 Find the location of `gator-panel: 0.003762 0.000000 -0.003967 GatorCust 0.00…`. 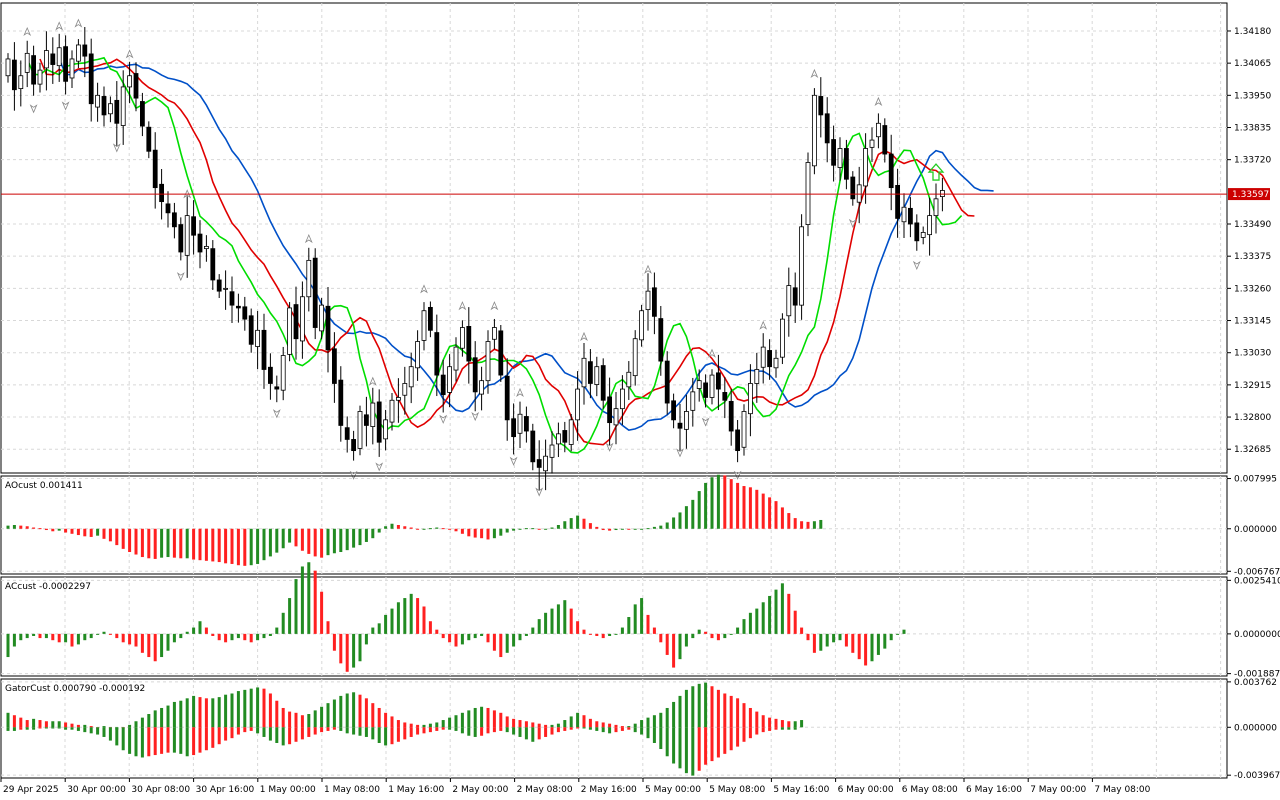

gator-panel: 0.003762 0.000000 -0.003967 GatorCust 0.00… is located at coordinates (640, 729).